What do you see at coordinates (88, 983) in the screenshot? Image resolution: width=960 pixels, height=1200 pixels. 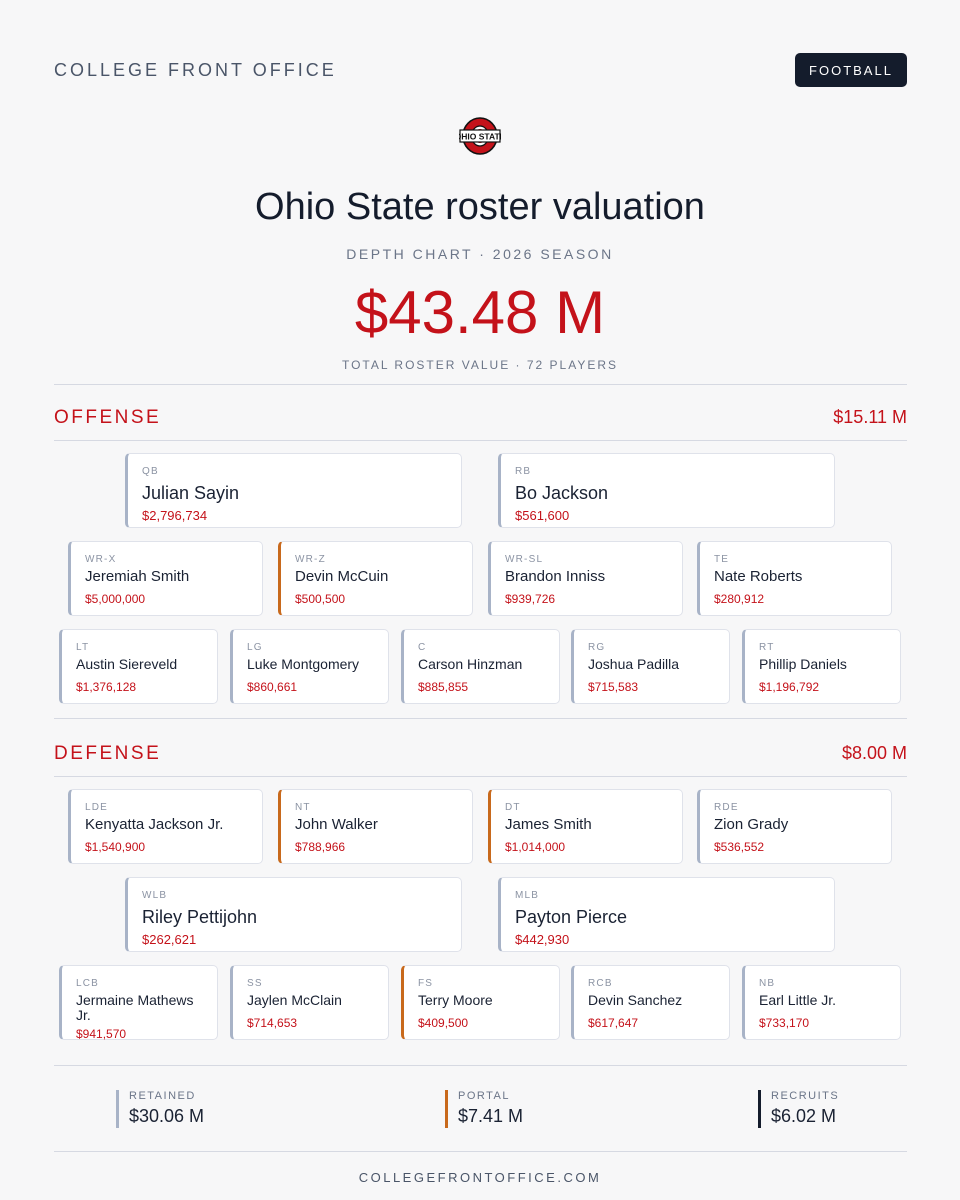 I see `position-label: LCB` at bounding box center [88, 983].